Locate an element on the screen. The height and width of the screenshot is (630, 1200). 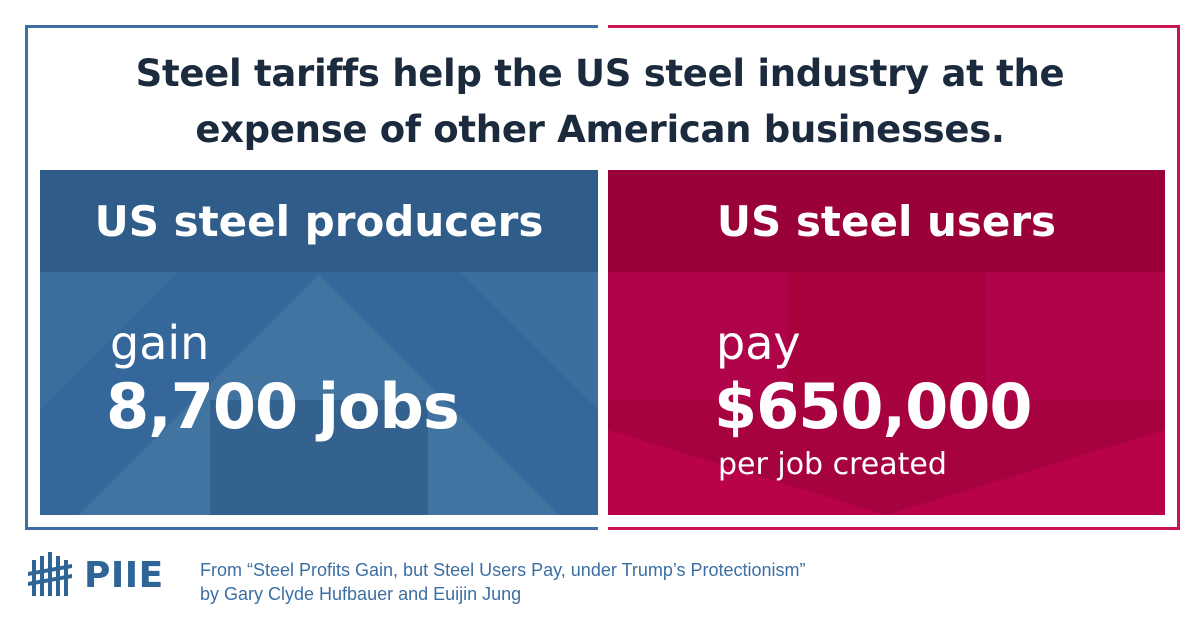
piie-building-icon is located at coordinates (50, 574).